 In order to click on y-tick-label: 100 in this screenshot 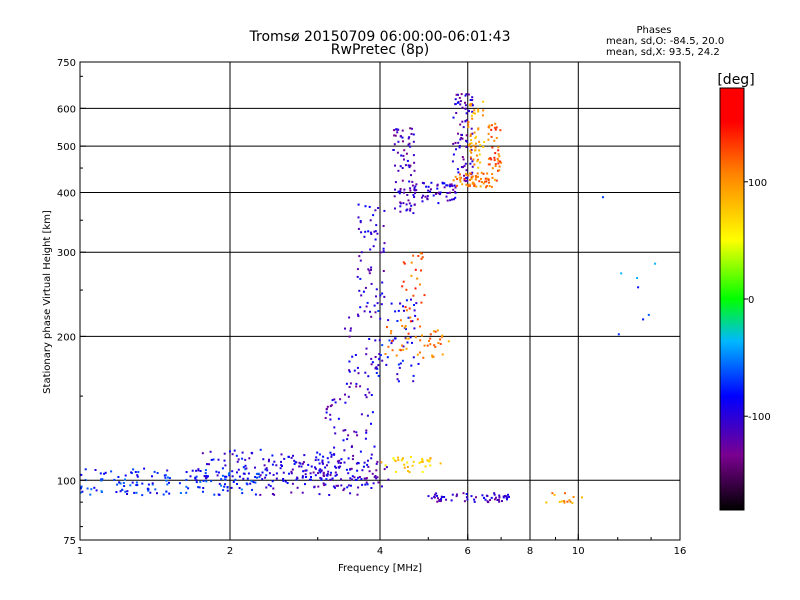, I will do `click(66, 481)`.